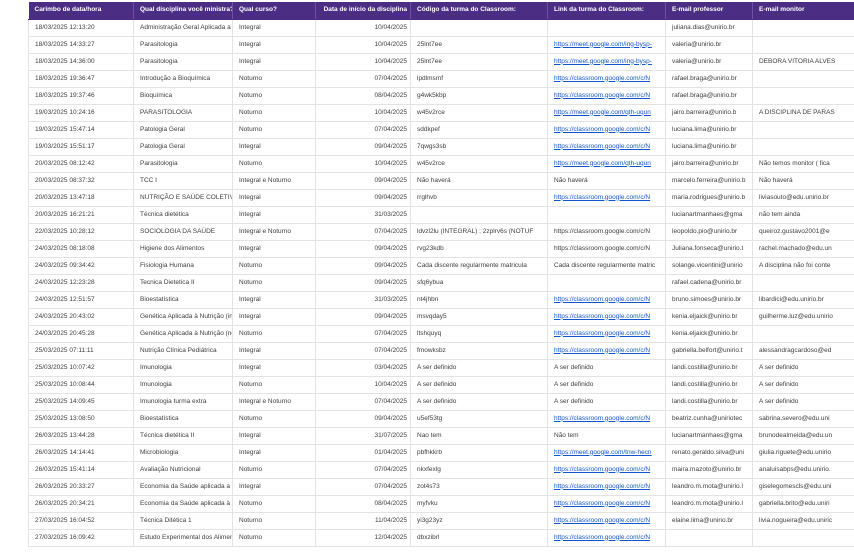 The image size is (854, 560). I want to click on classroom-link: https://meet.google.com/tnw-hecn, so click(603, 452).